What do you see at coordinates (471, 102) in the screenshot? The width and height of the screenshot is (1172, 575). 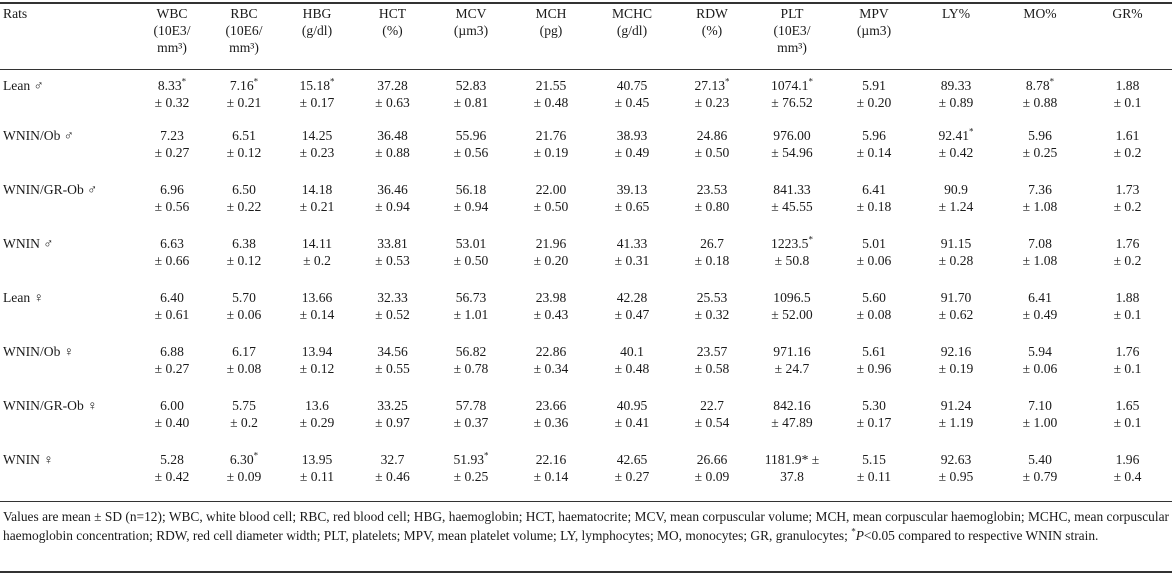 I see `cell-sd: ± 0.81` at bounding box center [471, 102].